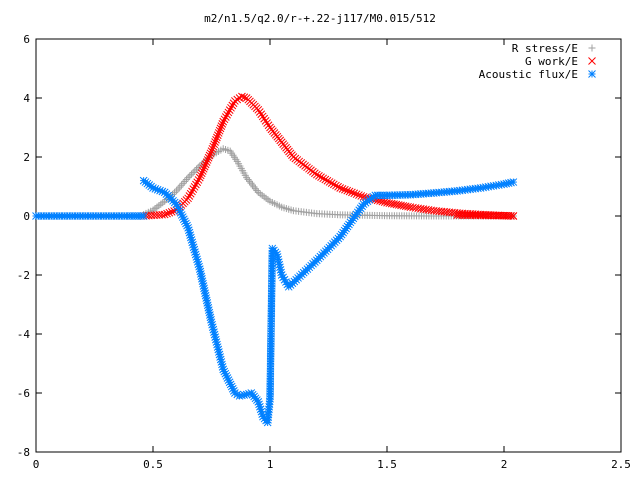  Describe the element at coordinates (270, 464) in the screenshot. I see `x-tick-label: 1` at that location.